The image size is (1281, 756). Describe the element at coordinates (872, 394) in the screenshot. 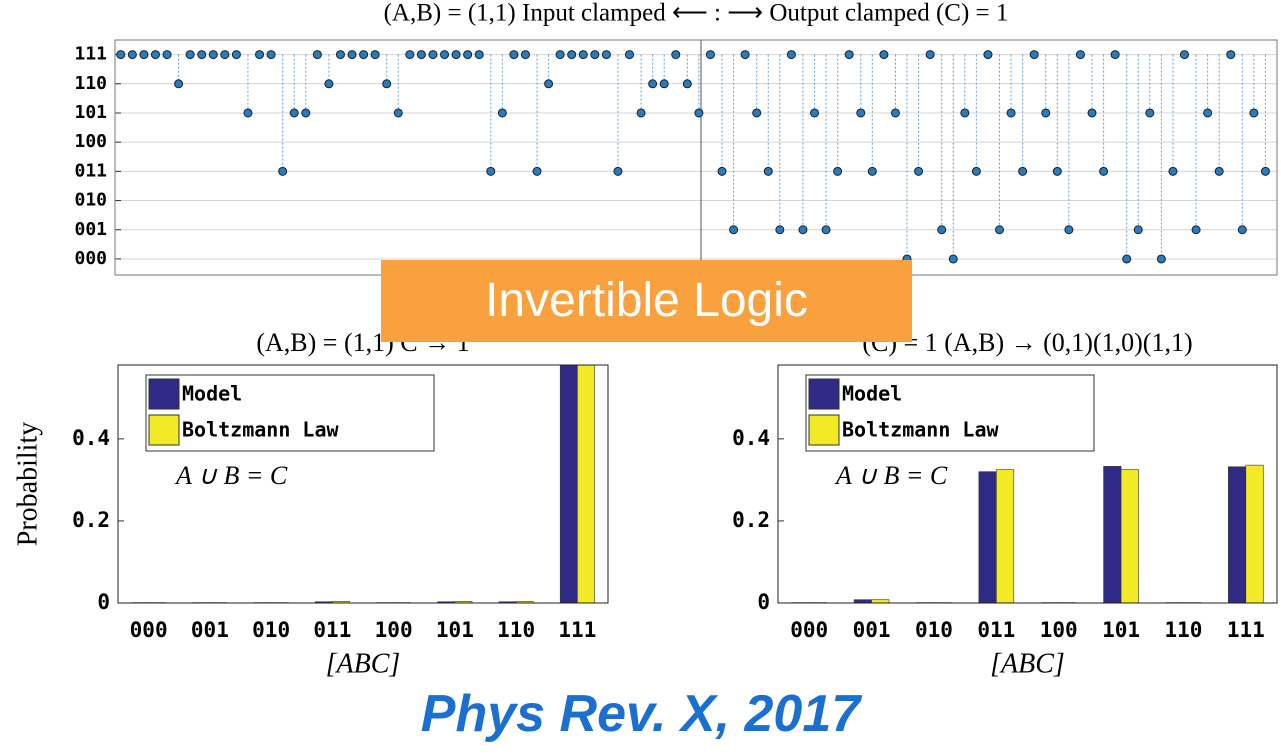

I see `legend-label: Model` at that location.